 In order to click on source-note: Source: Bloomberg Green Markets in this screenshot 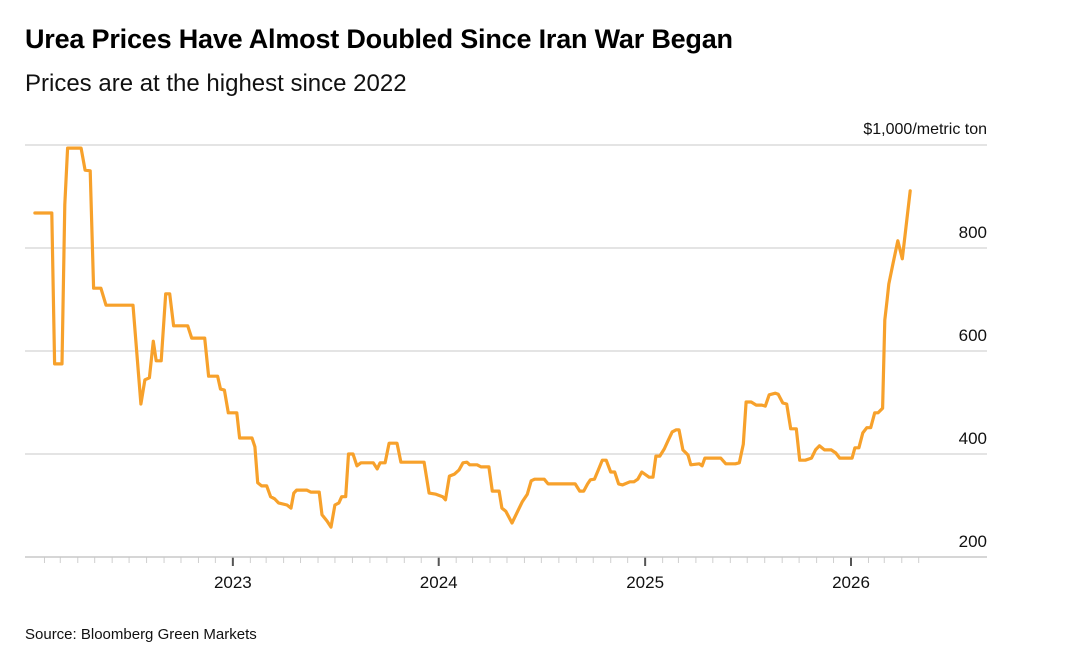, I will do `click(141, 634)`.